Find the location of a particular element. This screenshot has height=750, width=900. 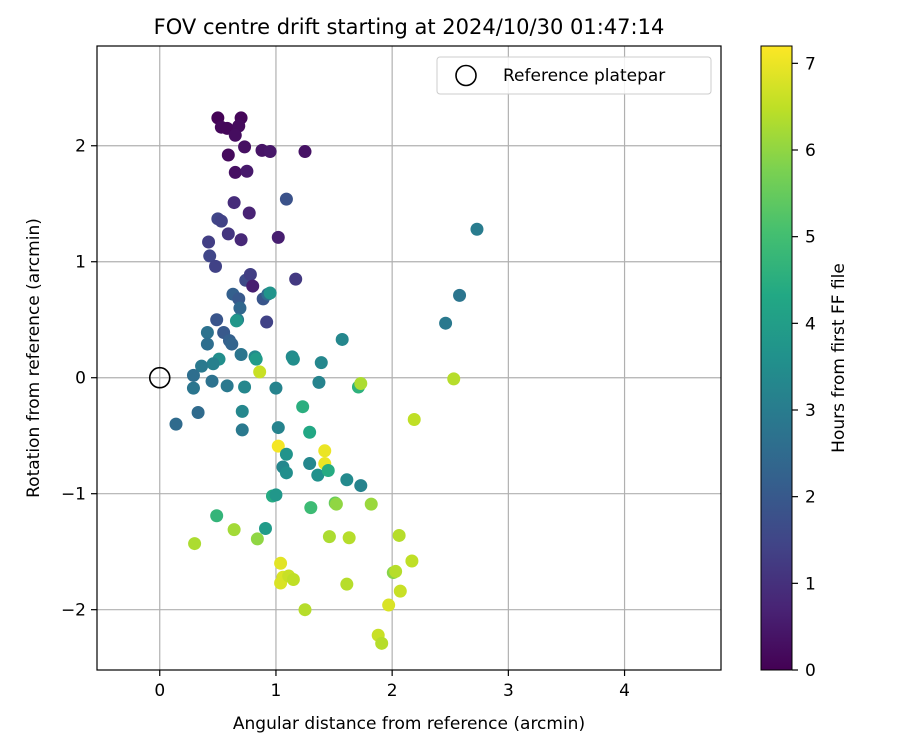

y-tick-label: −1 is located at coordinates (73, 495).